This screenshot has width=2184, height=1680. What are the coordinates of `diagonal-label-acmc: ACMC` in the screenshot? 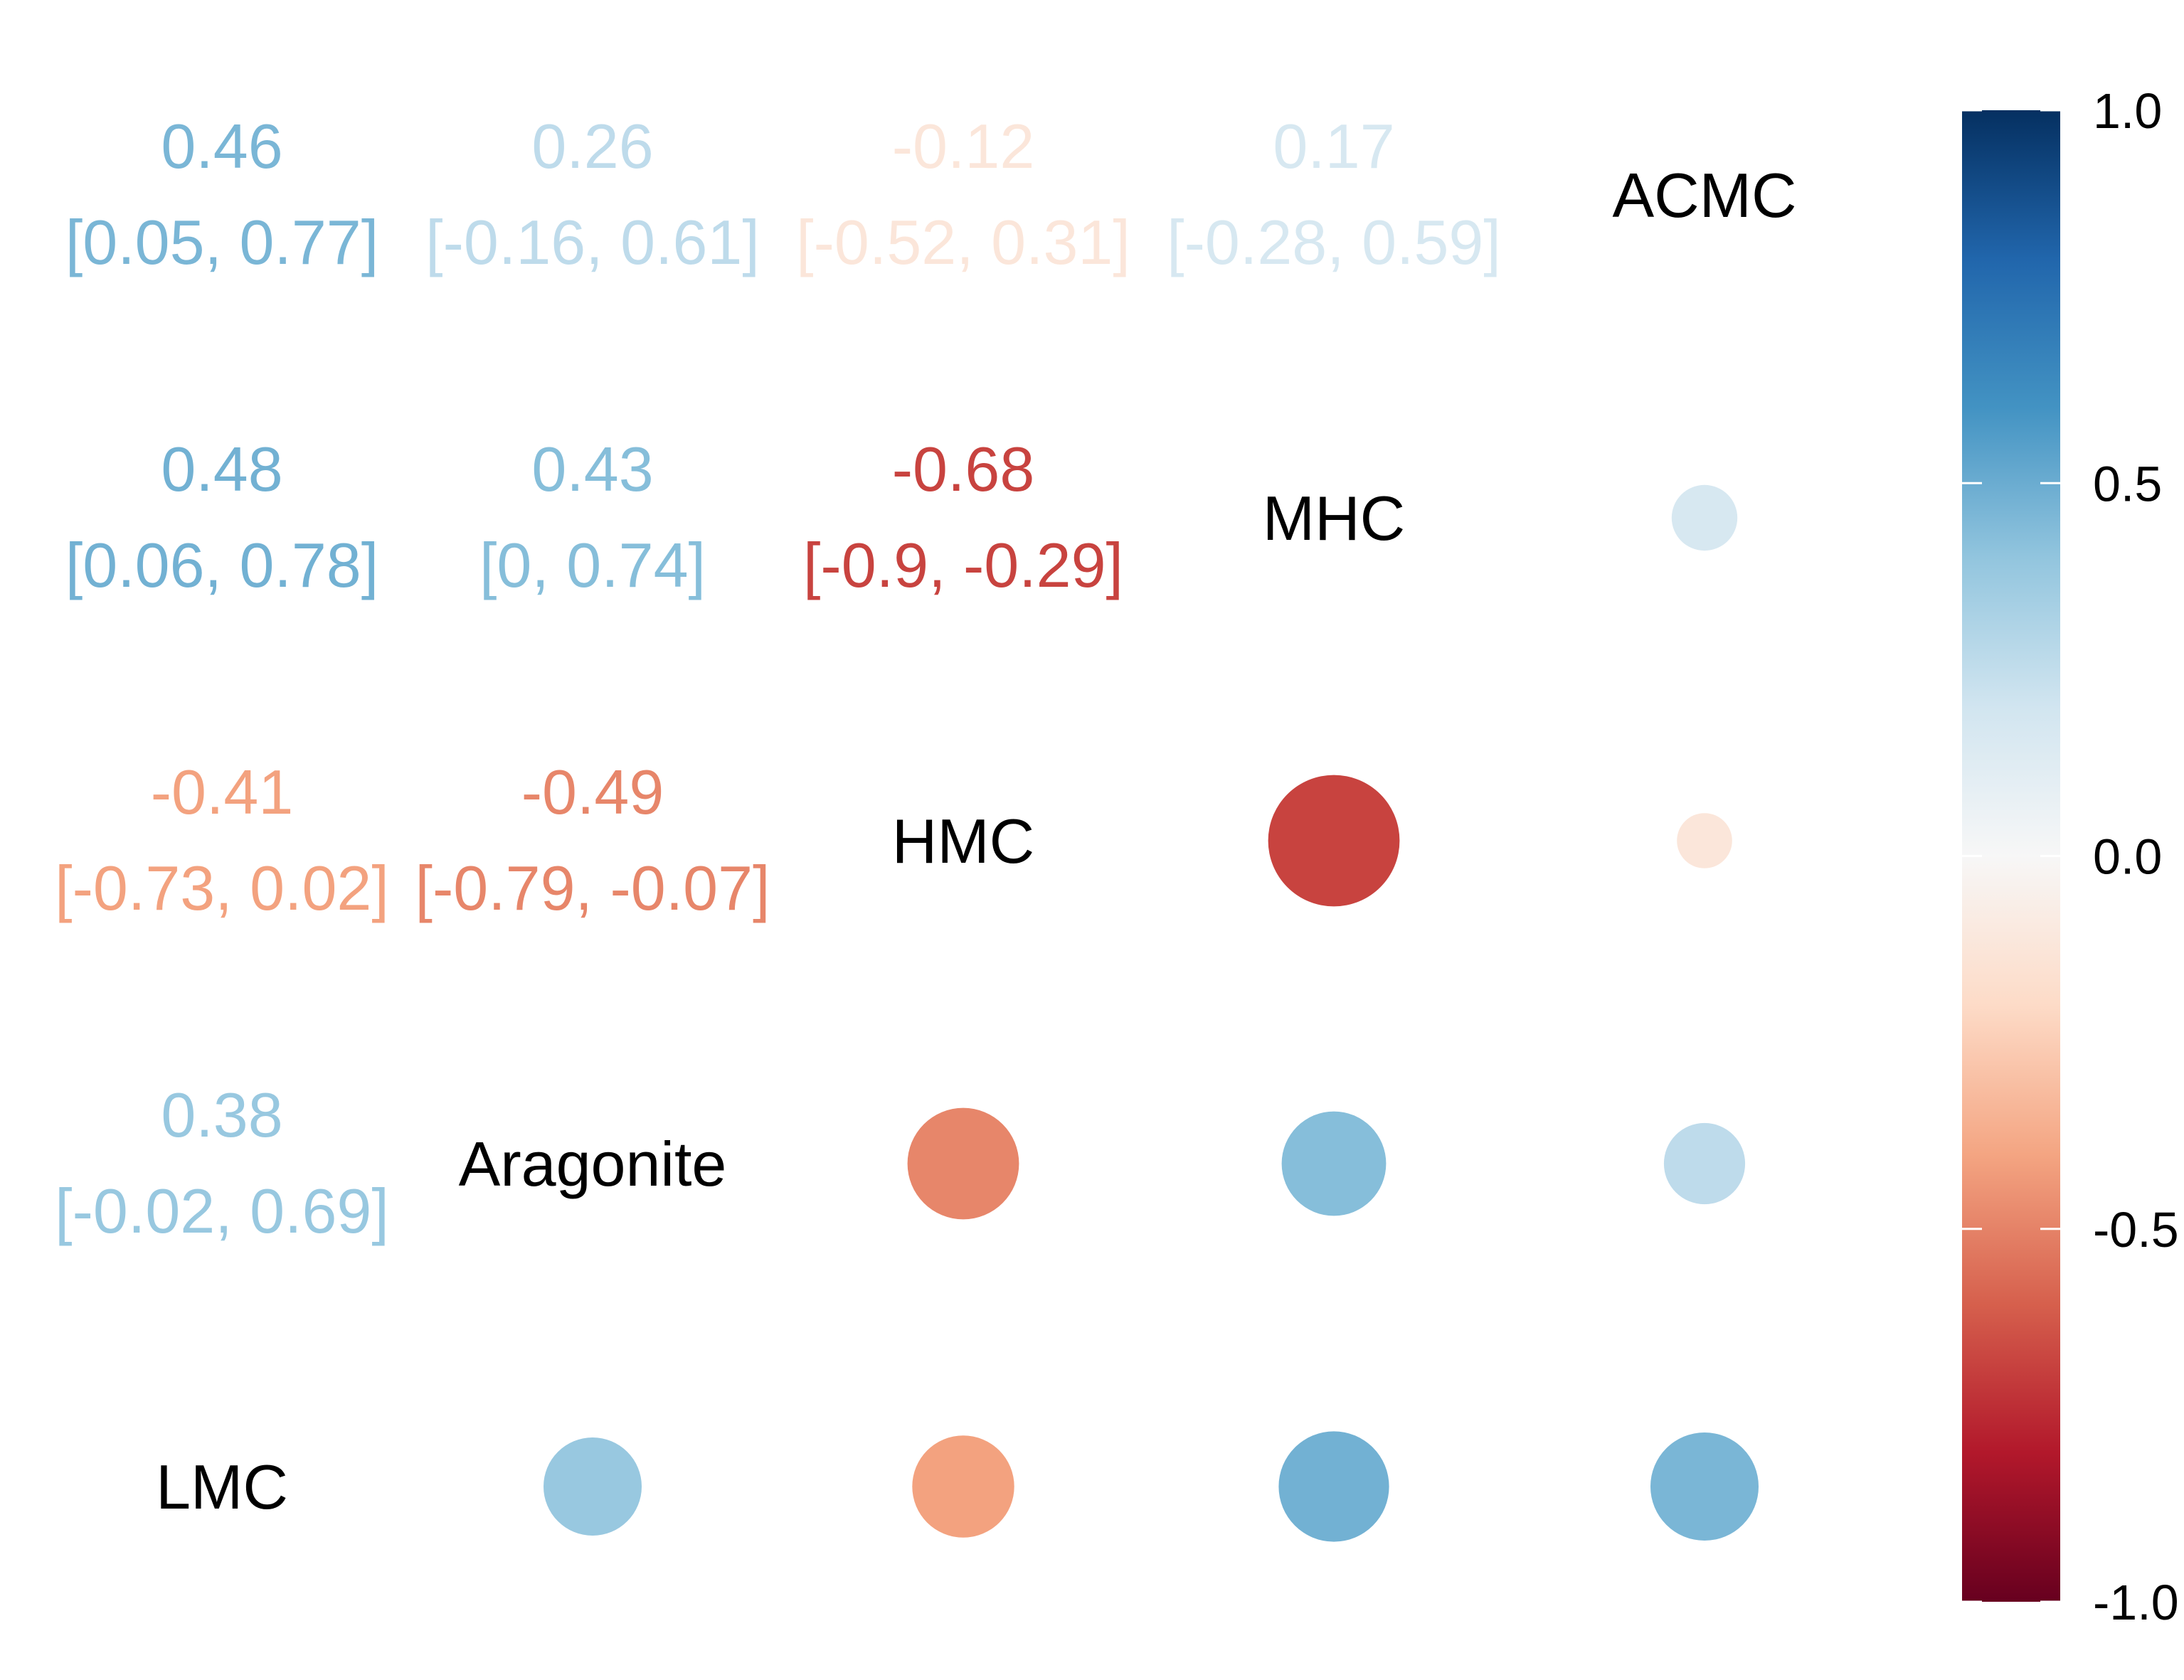 It's located at (1704, 195).